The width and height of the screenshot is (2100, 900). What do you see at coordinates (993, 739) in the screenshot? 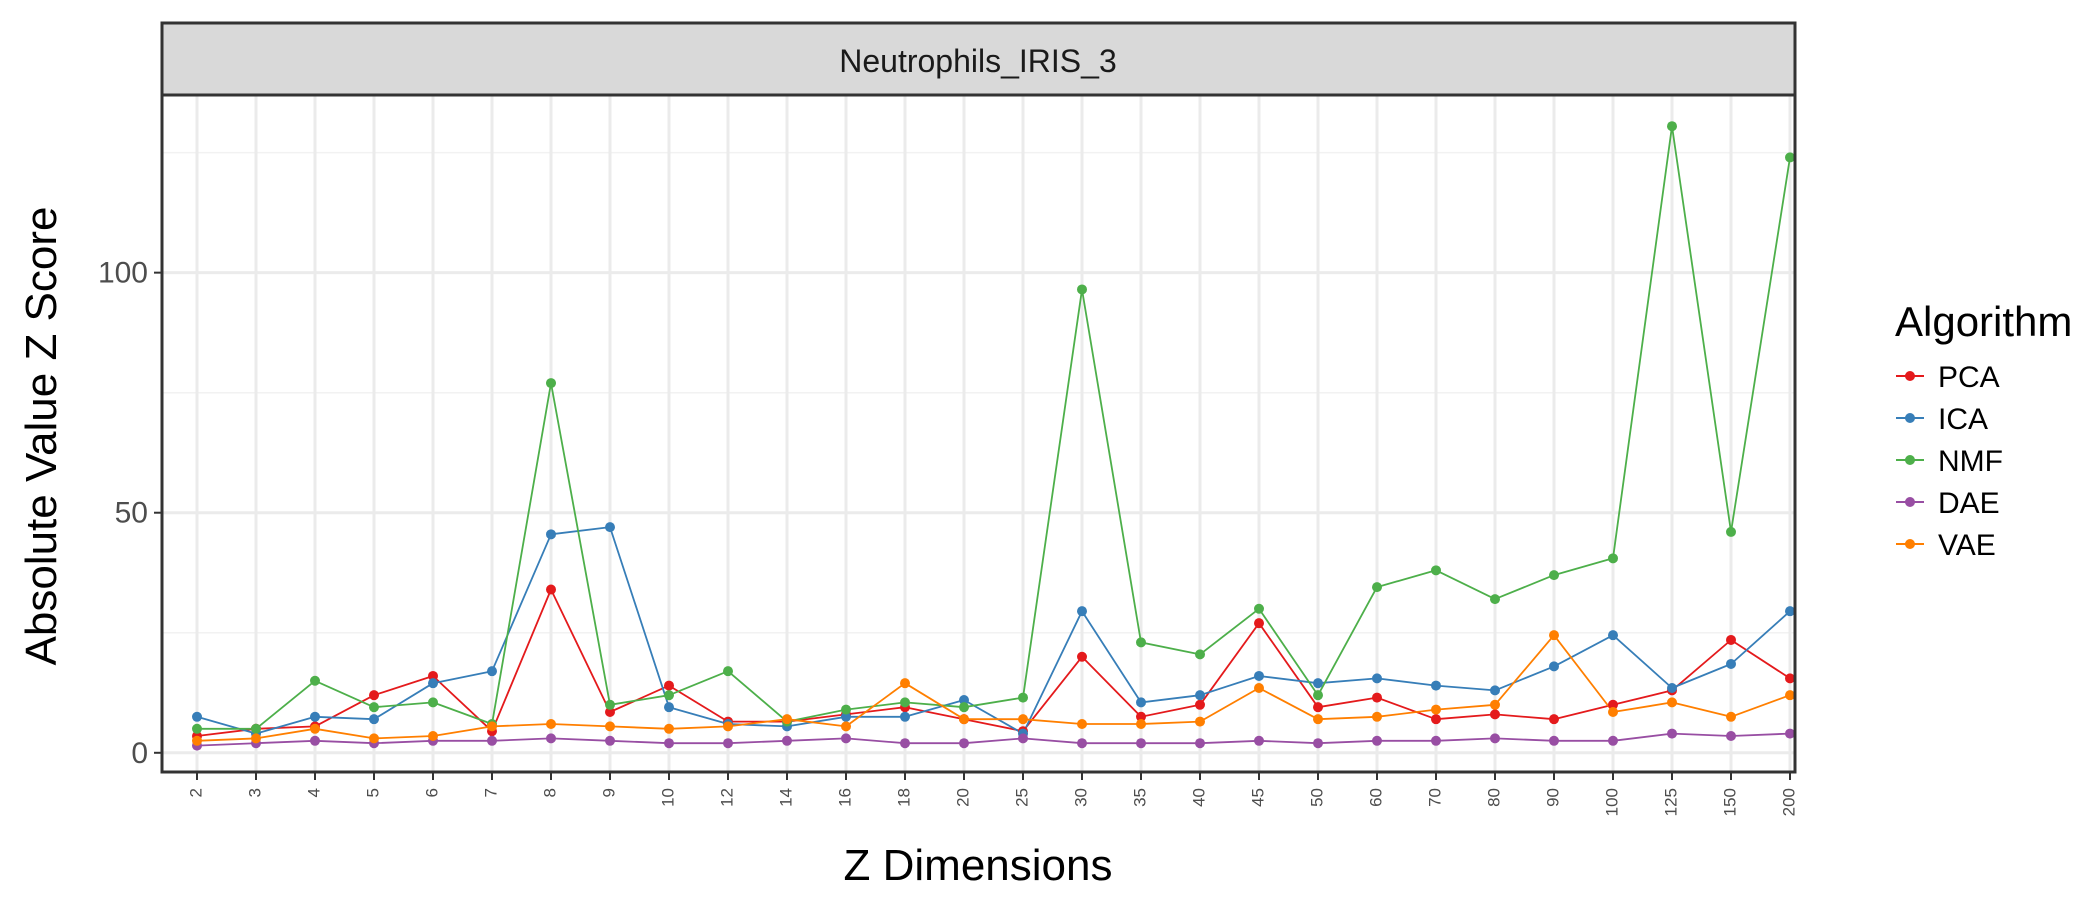
I see `series-line-dae` at bounding box center [993, 739].